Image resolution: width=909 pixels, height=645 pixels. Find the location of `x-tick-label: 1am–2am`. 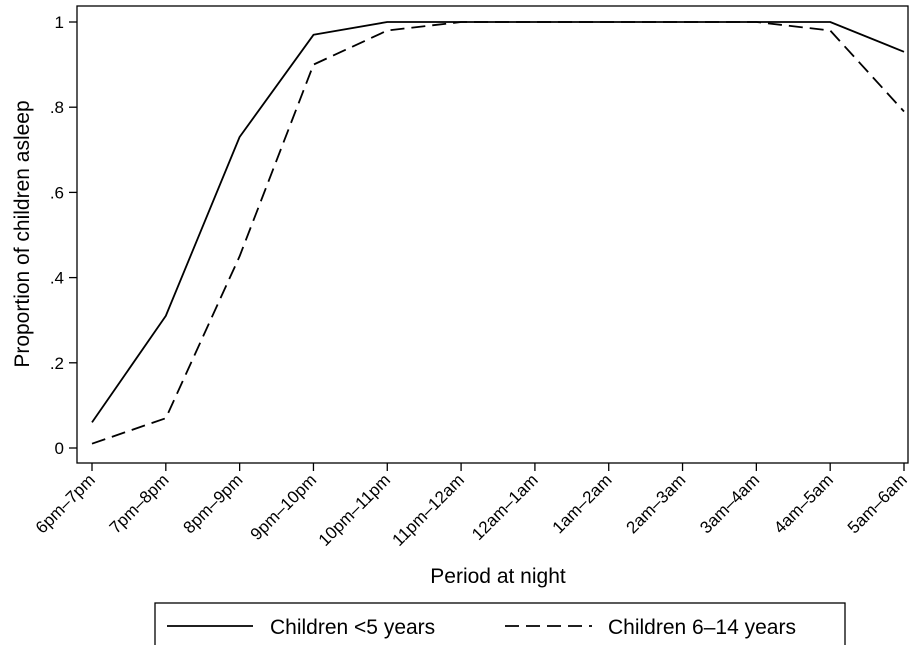

x-tick-label: 1am–2am is located at coordinates (582, 503).